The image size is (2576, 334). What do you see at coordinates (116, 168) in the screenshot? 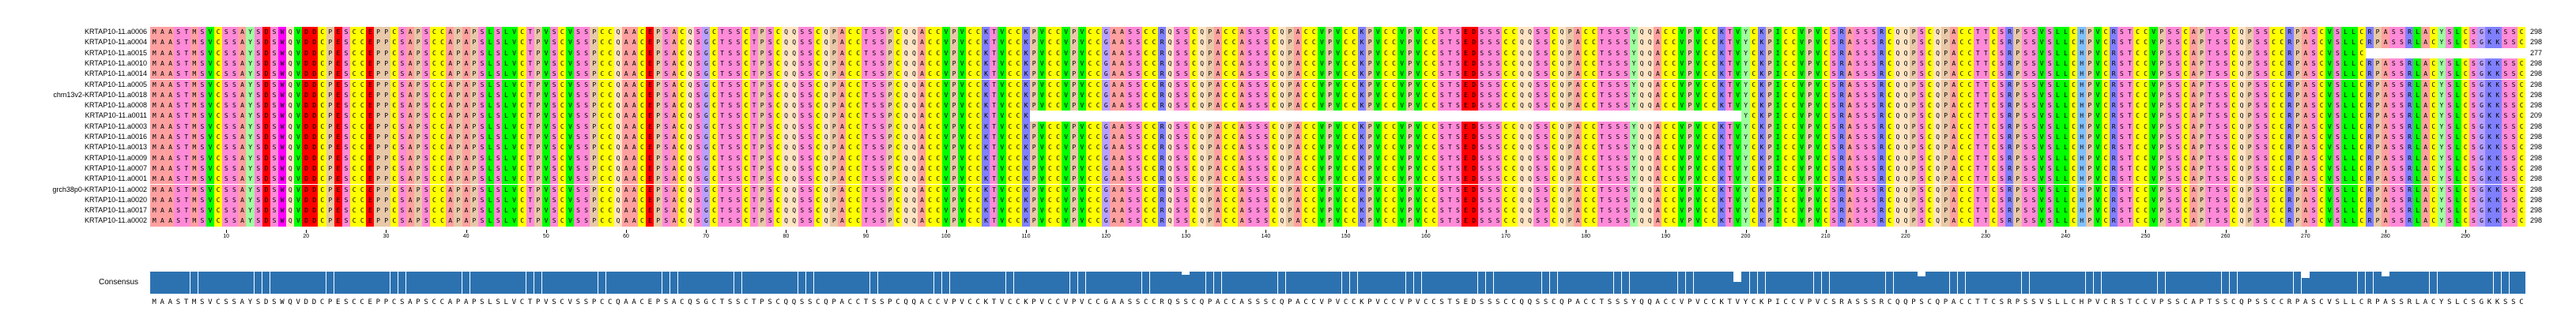
I see `sequence-name: KRTAP10-11.a0007` at bounding box center [116, 168].